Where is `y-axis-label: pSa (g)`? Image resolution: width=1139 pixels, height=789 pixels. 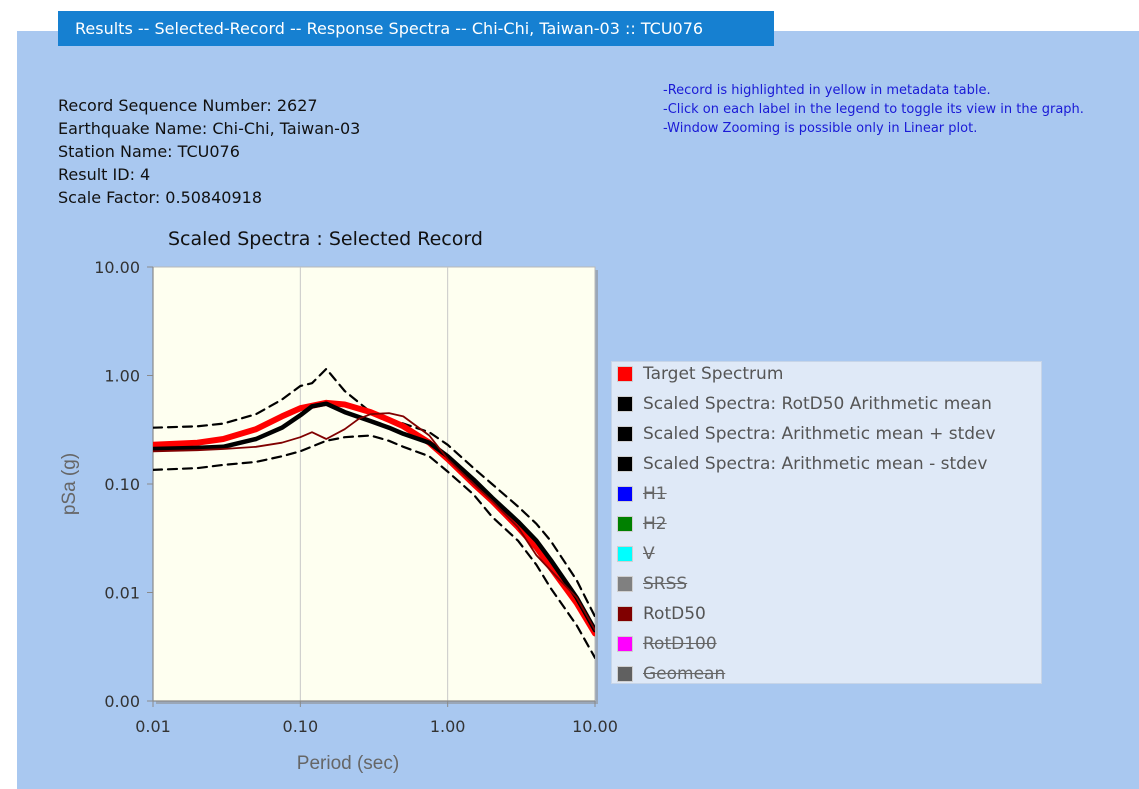 y-axis-label: pSa (g) is located at coordinates (69, 484).